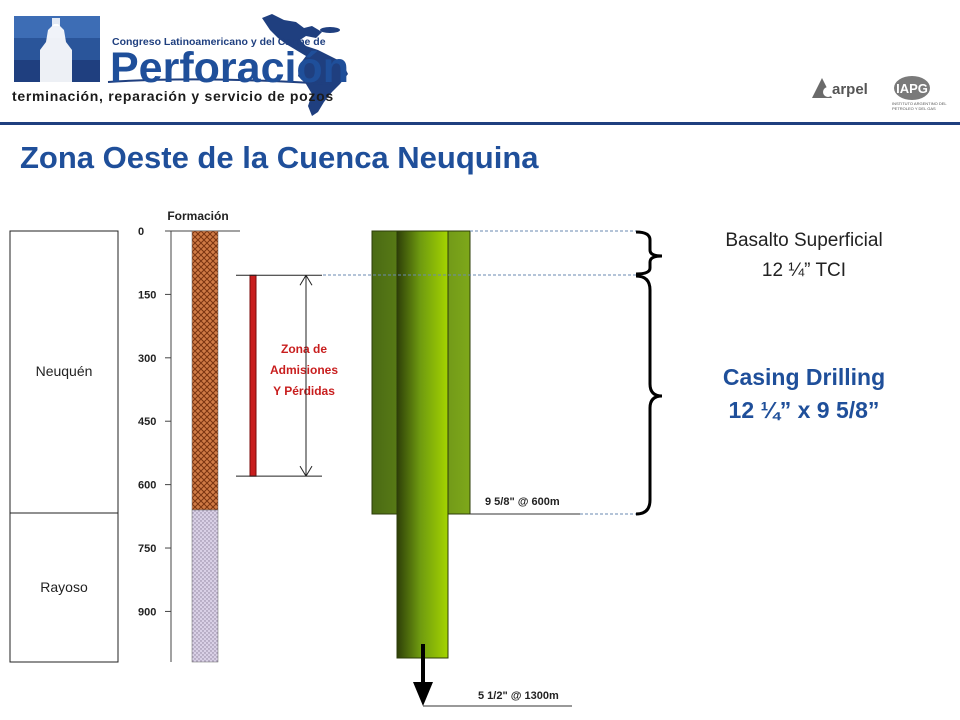 The height and width of the screenshot is (720, 960). I want to click on casing-drilling-label-line2: 12 ¼” x 9 5/8”, so click(804, 410).